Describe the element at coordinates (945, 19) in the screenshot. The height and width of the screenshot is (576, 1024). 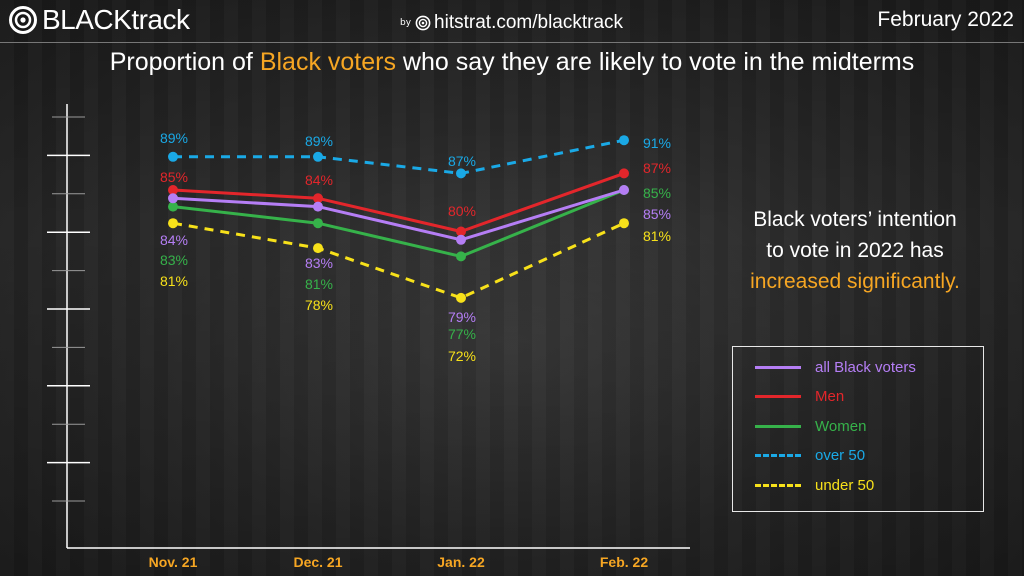
I see `report-date: February 2022` at that location.